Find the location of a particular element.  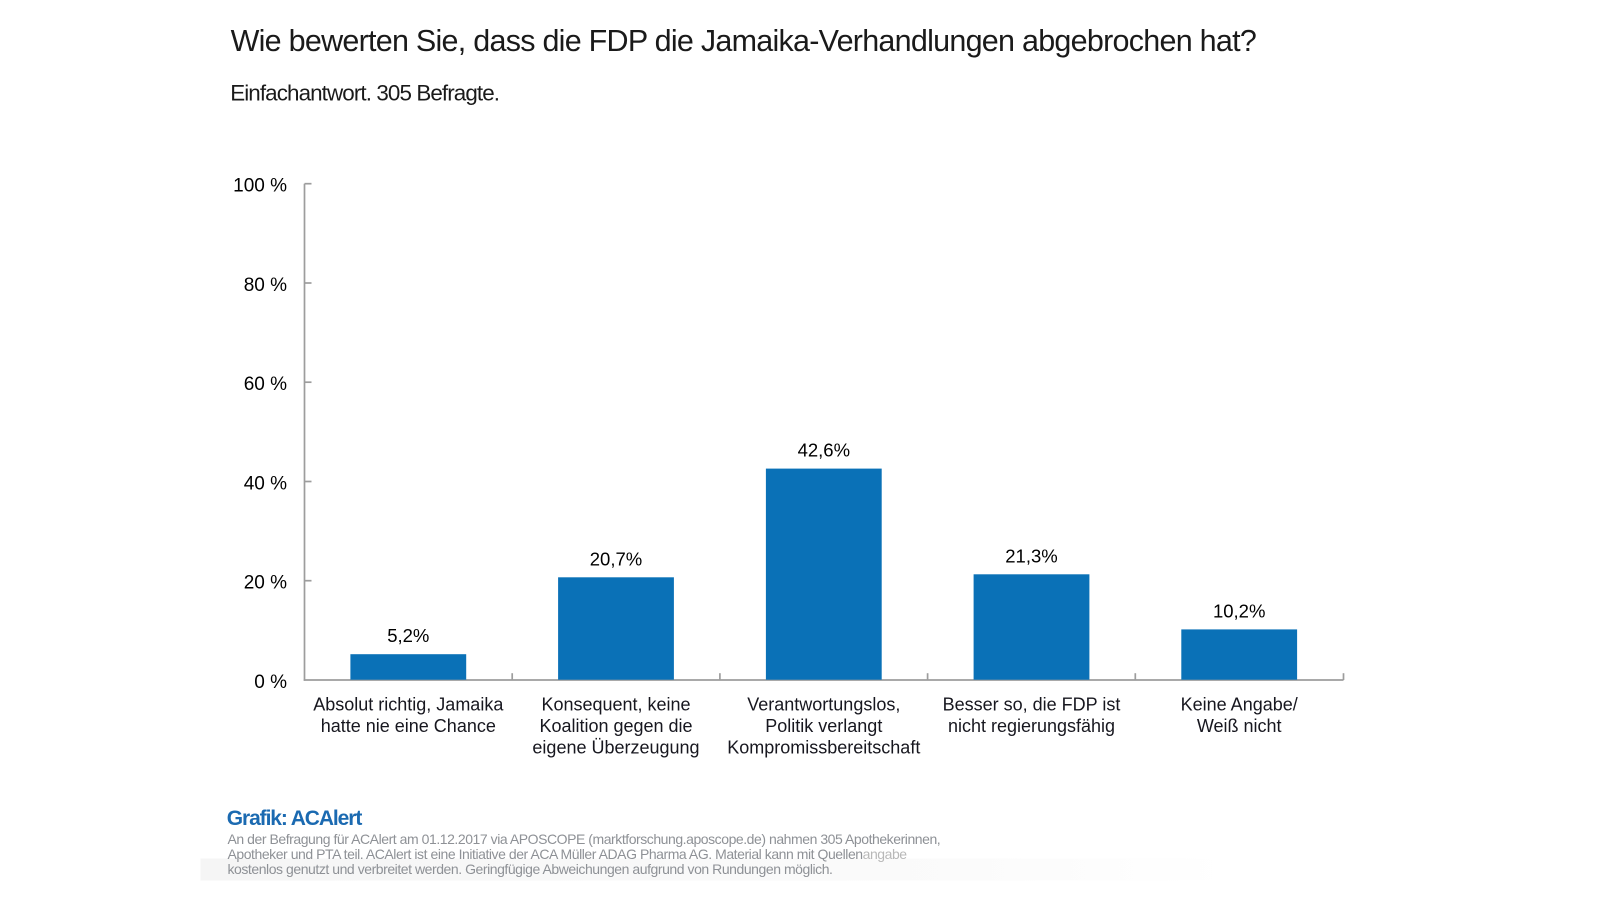

svg-text: 10,2% is located at coordinates (1239, 611).